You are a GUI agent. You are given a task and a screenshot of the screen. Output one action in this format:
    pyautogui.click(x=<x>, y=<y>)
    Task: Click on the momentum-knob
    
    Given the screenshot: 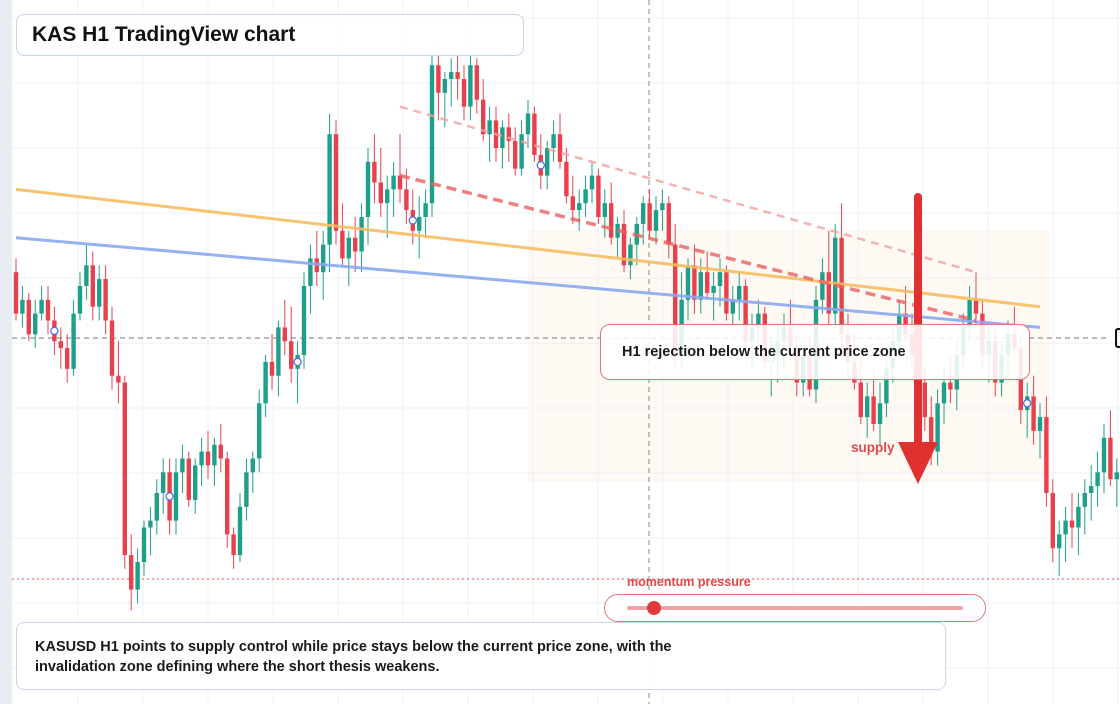 What is the action you would take?
    pyautogui.click(x=653, y=608)
    